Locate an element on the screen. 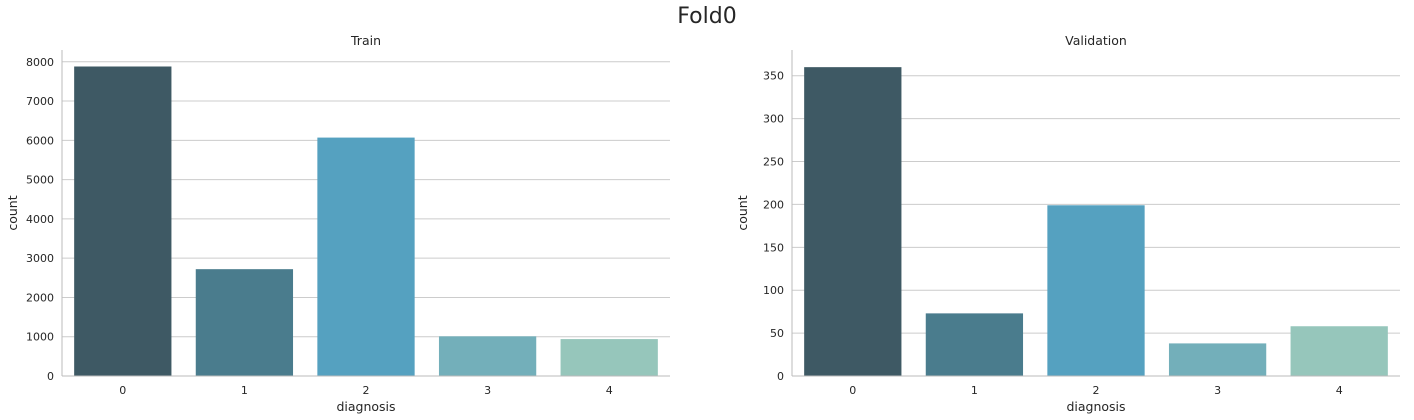 This screenshot has width=1414, height=420. train-x-tick-label: 0 is located at coordinates (122, 390).